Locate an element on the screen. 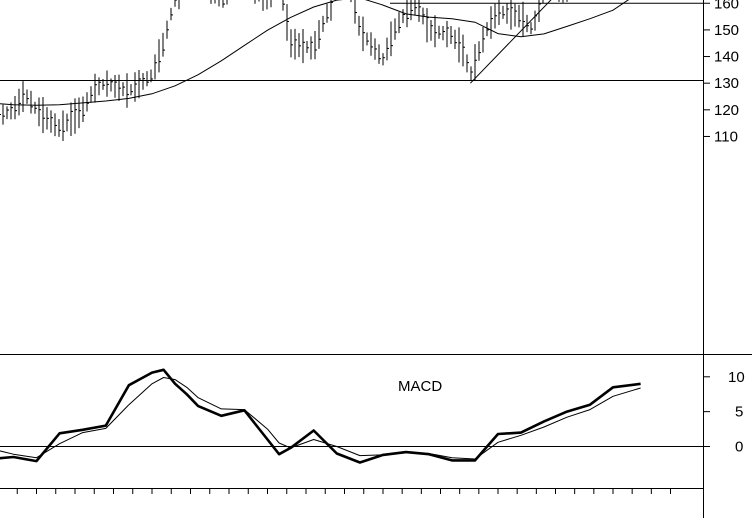 The width and height of the screenshot is (752, 518). macd-title: MACD is located at coordinates (420, 386).